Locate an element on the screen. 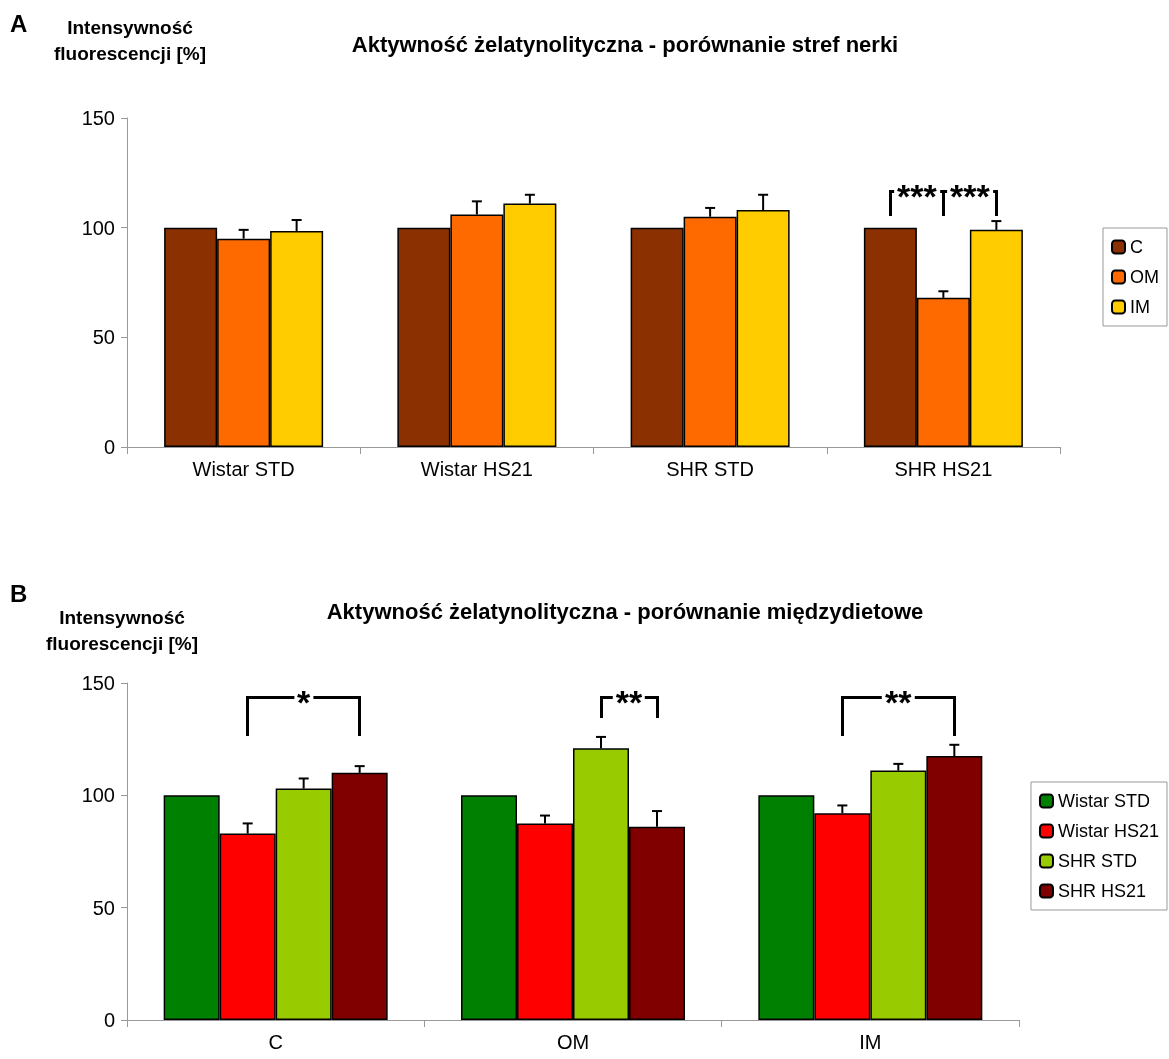  x-tick-label: SHR HS21 is located at coordinates (943, 469).